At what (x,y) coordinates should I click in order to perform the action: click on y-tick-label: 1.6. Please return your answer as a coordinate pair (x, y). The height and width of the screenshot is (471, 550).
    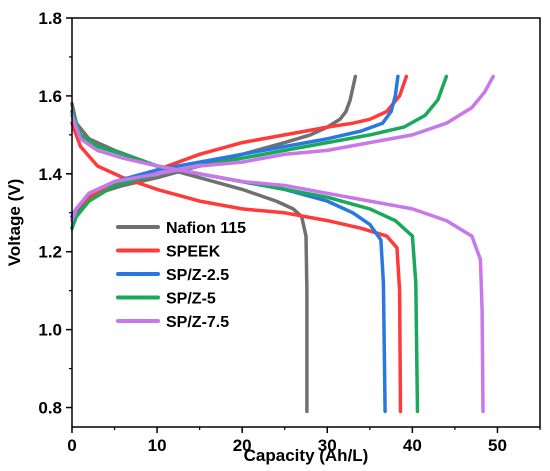
    Looking at the image, I should click on (50, 96).